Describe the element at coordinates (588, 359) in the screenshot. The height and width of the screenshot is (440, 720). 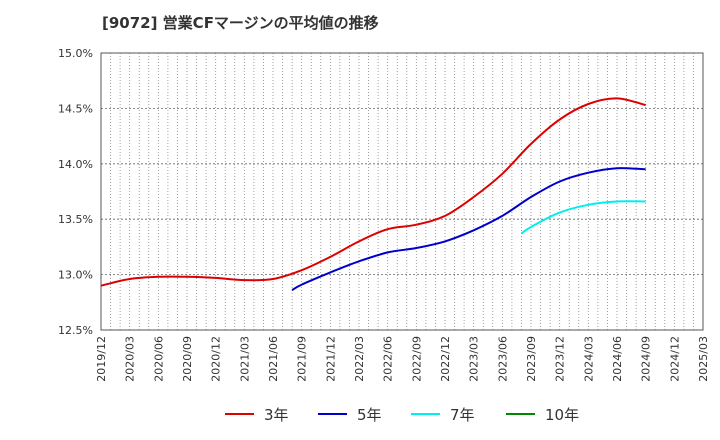
I see `x-tick-label: 2024/03` at that location.